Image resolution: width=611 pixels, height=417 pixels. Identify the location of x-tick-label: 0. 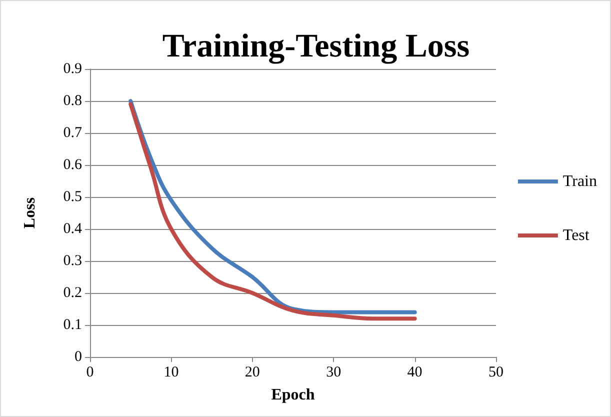
(90, 372).